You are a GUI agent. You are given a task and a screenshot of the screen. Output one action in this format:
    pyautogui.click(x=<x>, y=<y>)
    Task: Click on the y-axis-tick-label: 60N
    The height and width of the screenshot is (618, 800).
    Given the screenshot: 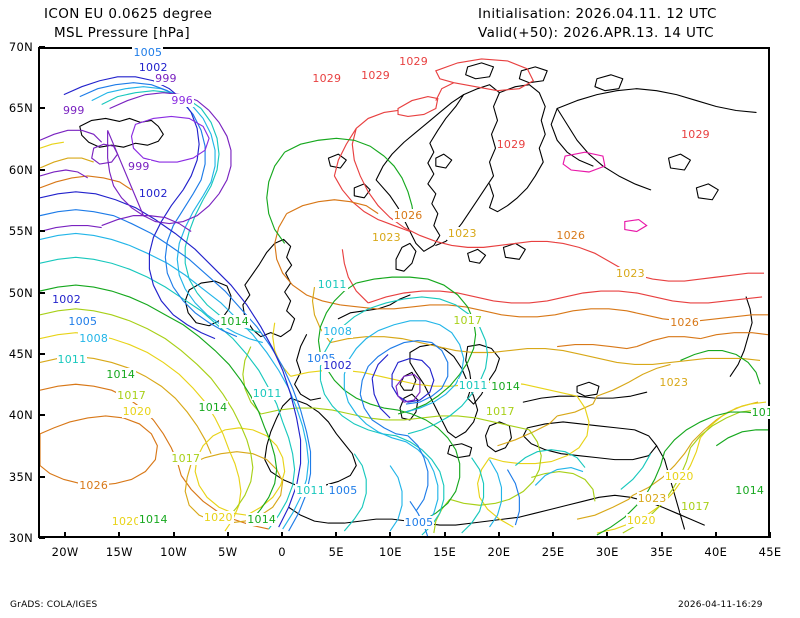 What is the action you would take?
    pyautogui.click(x=20, y=169)
    